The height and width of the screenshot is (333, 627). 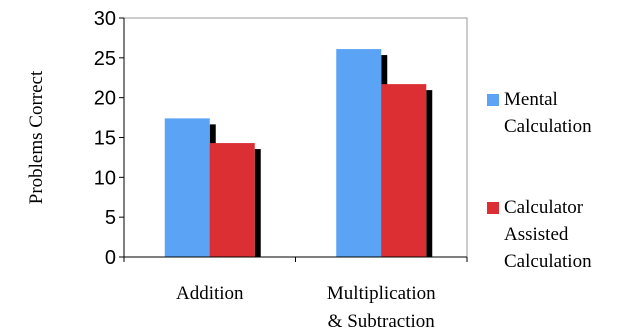 What do you see at coordinates (105, 99) in the screenshot?
I see `y-tick-label: 20` at bounding box center [105, 99].